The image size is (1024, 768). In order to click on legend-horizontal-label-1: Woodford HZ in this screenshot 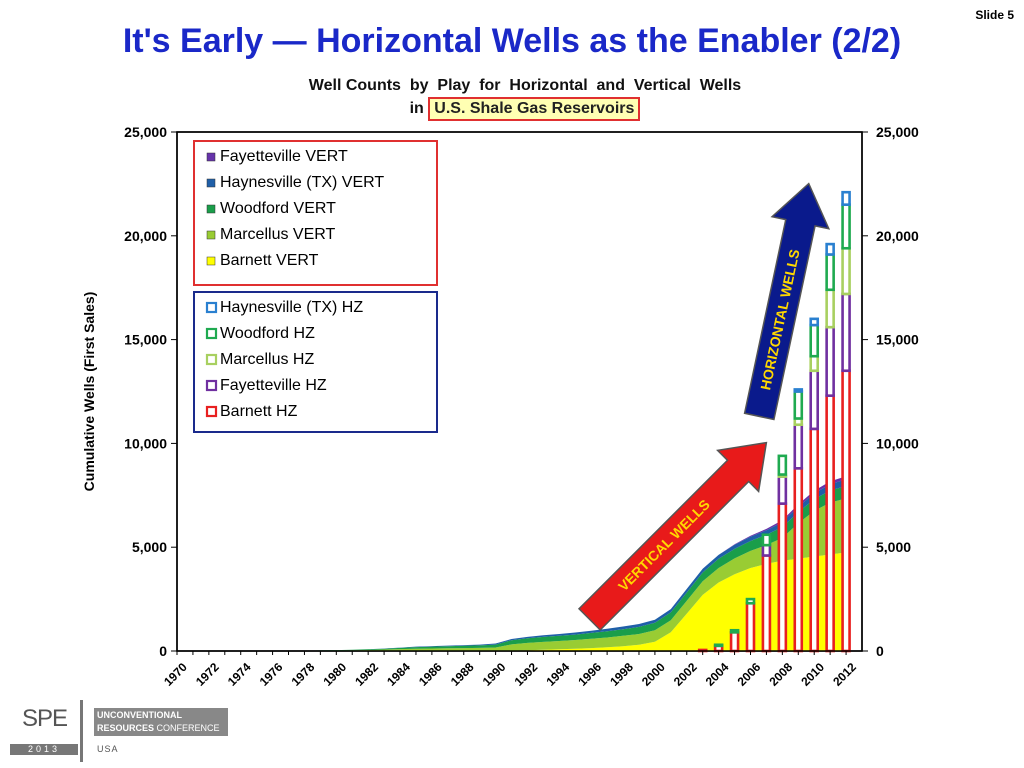, I will do `click(267, 333)`.